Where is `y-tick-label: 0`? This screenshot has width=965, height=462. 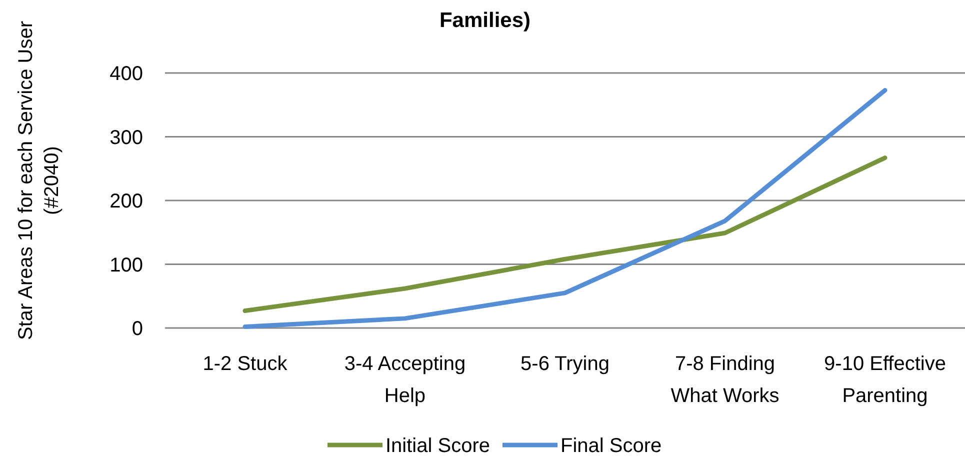 y-tick-label: 0 is located at coordinates (137, 329).